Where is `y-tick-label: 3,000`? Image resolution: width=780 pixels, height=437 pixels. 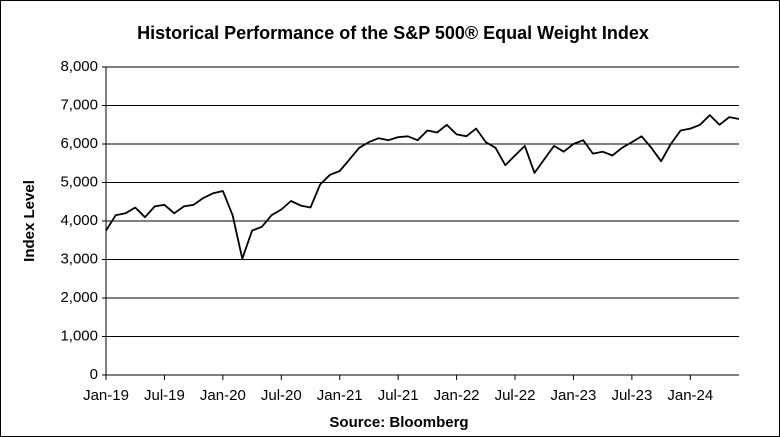
y-tick-label: 3,000 is located at coordinates (79, 258).